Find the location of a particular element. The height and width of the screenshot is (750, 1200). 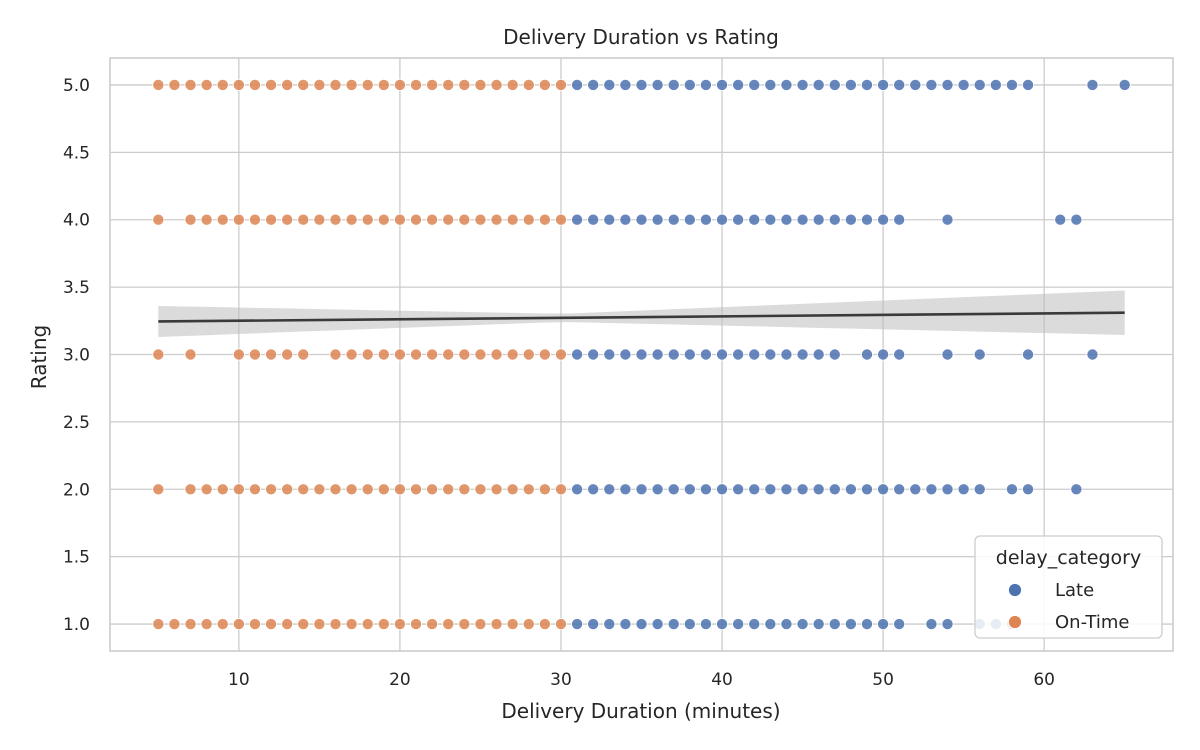

legend-label: Late is located at coordinates (1074, 590).